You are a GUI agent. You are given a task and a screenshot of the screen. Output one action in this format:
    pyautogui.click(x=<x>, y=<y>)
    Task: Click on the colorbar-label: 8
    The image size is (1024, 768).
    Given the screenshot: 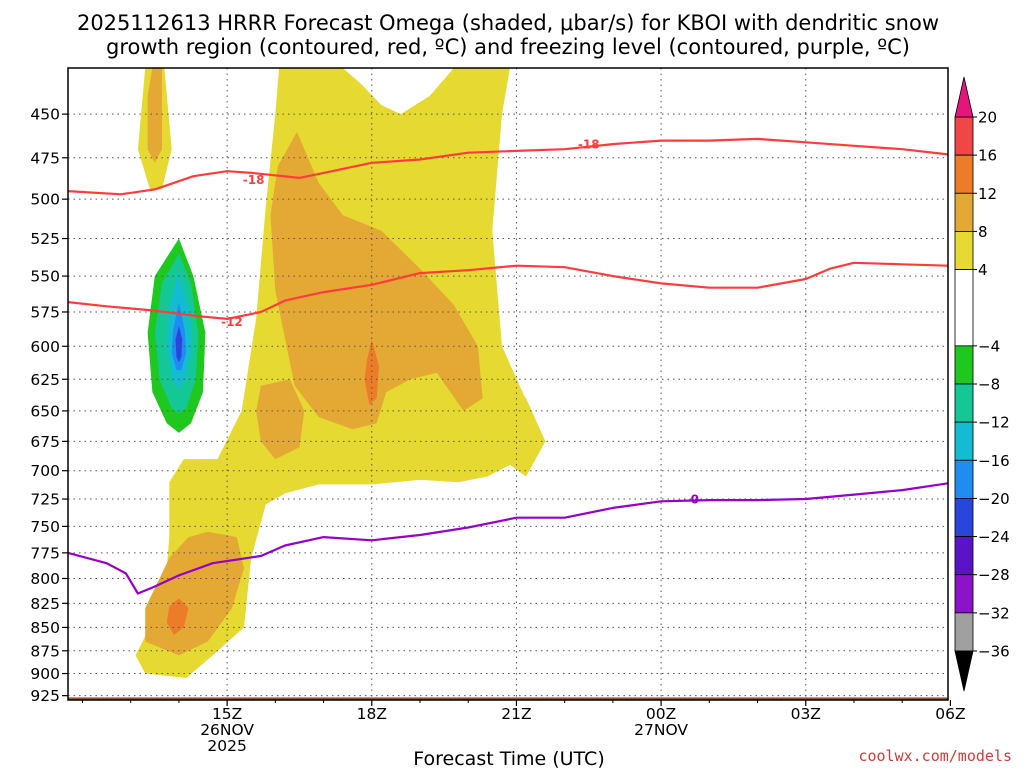 What is the action you would take?
    pyautogui.click(x=983, y=232)
    